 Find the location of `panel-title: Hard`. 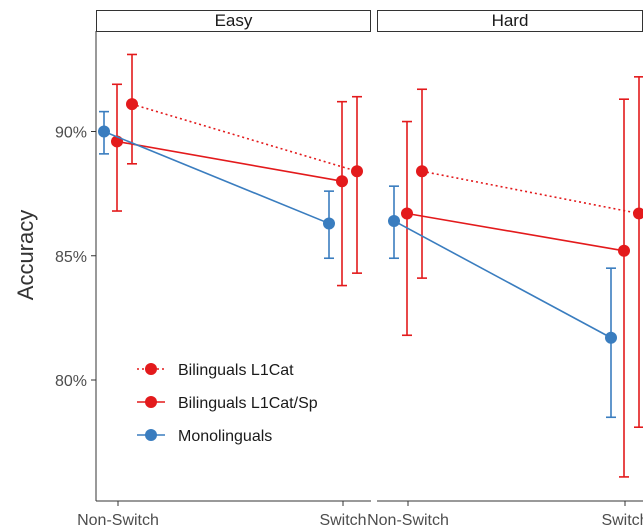

panel-title: Hard is located at coordinates (510, 20).